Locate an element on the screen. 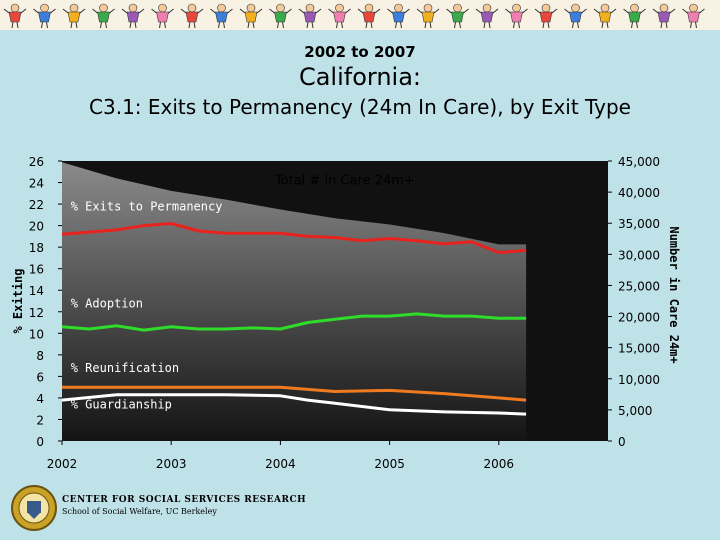  series-line-adoption is located at coordinates (294, 322).